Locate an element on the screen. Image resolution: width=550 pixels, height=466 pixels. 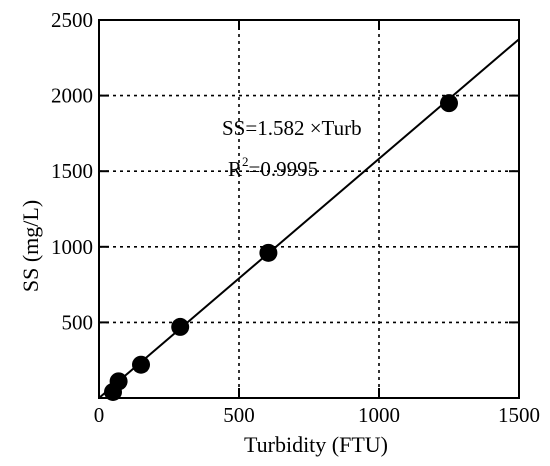
y-axis-title: SS (mg/L) is located at coordinates (30, 246).